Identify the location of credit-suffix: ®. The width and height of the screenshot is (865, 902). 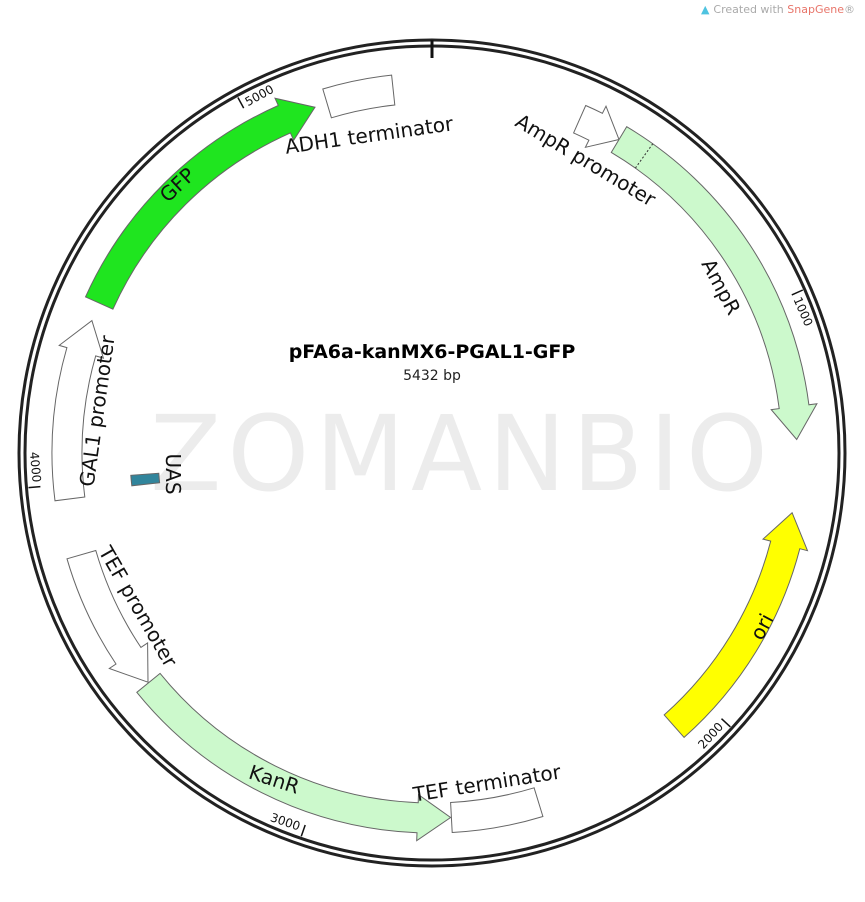
(849, 9).